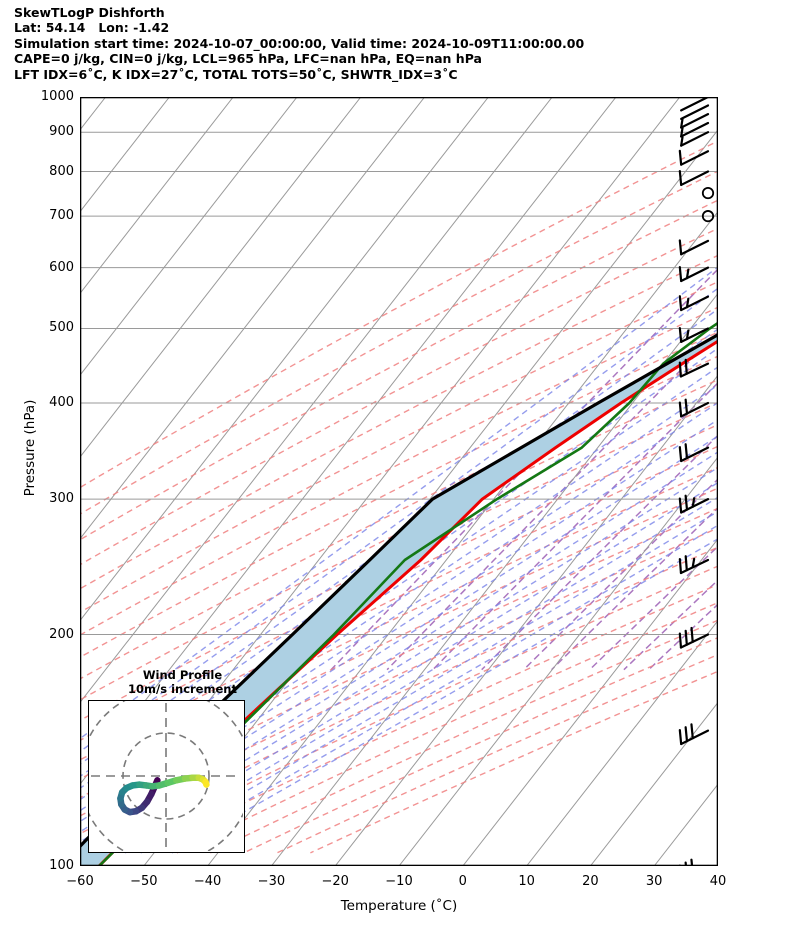 The image size is (794, 937). Describe the element at coordinates (271, 881) in the screenshot. I see `temperature-tick--30: −30` at that location.